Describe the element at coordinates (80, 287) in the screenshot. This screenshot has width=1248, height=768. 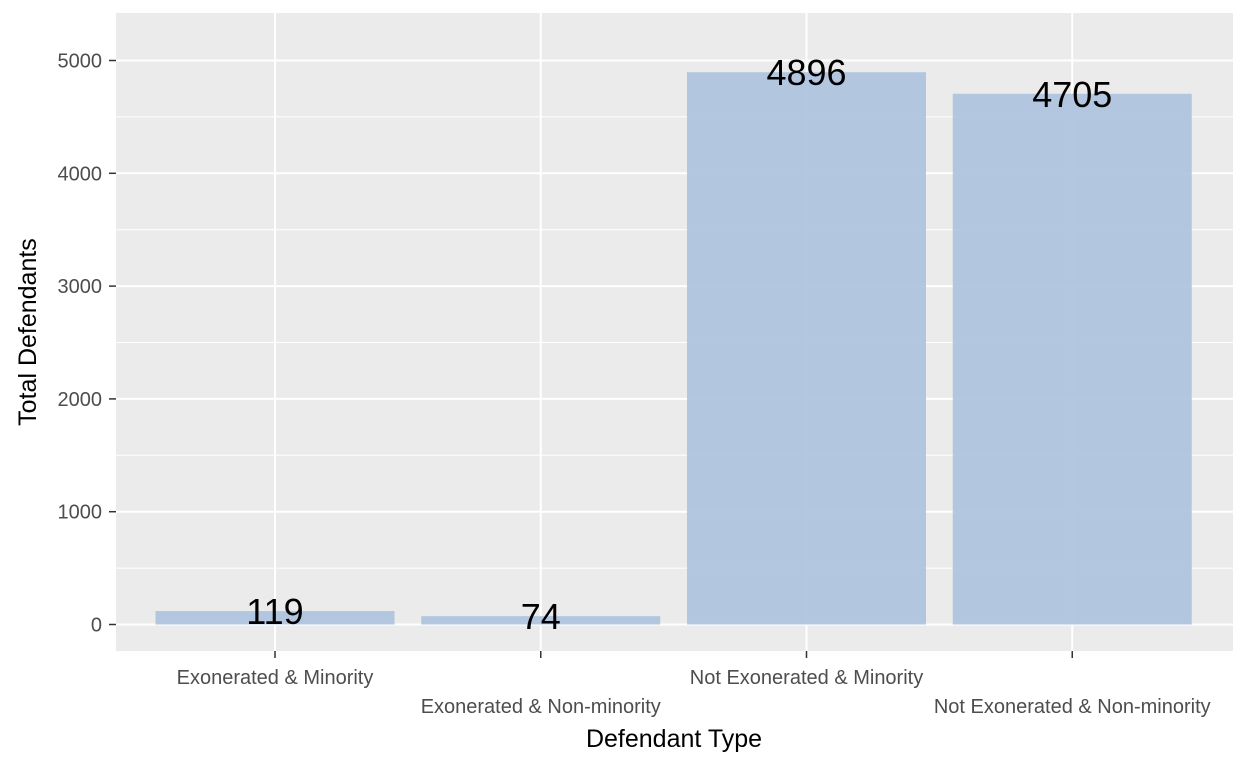
I see `y-tick-label: 3000` at that location.